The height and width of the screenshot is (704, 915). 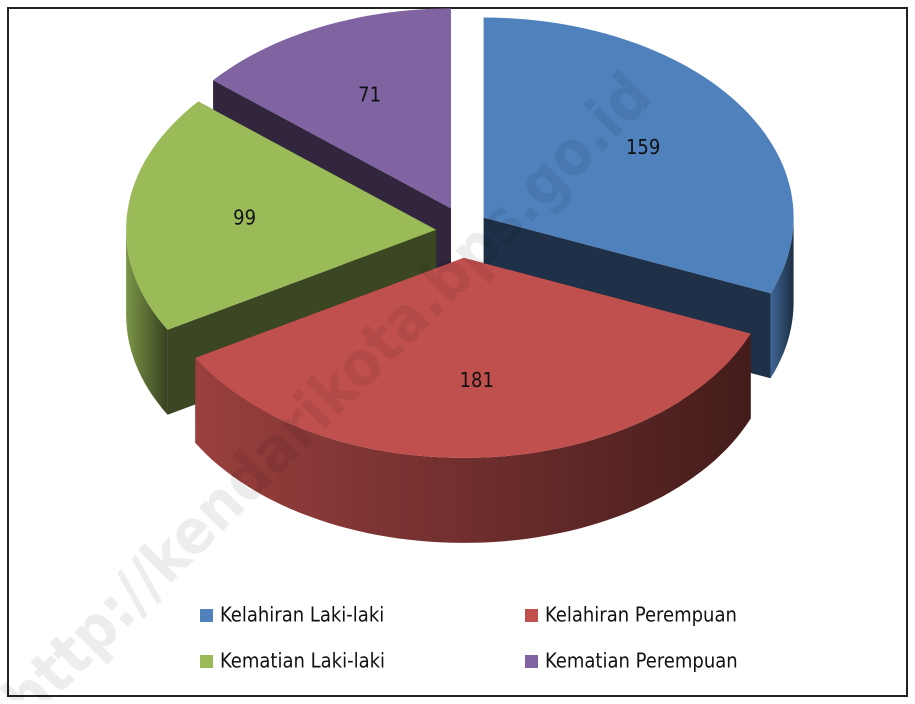 I want to click on data-label: 99, so click(x=244, y=218).